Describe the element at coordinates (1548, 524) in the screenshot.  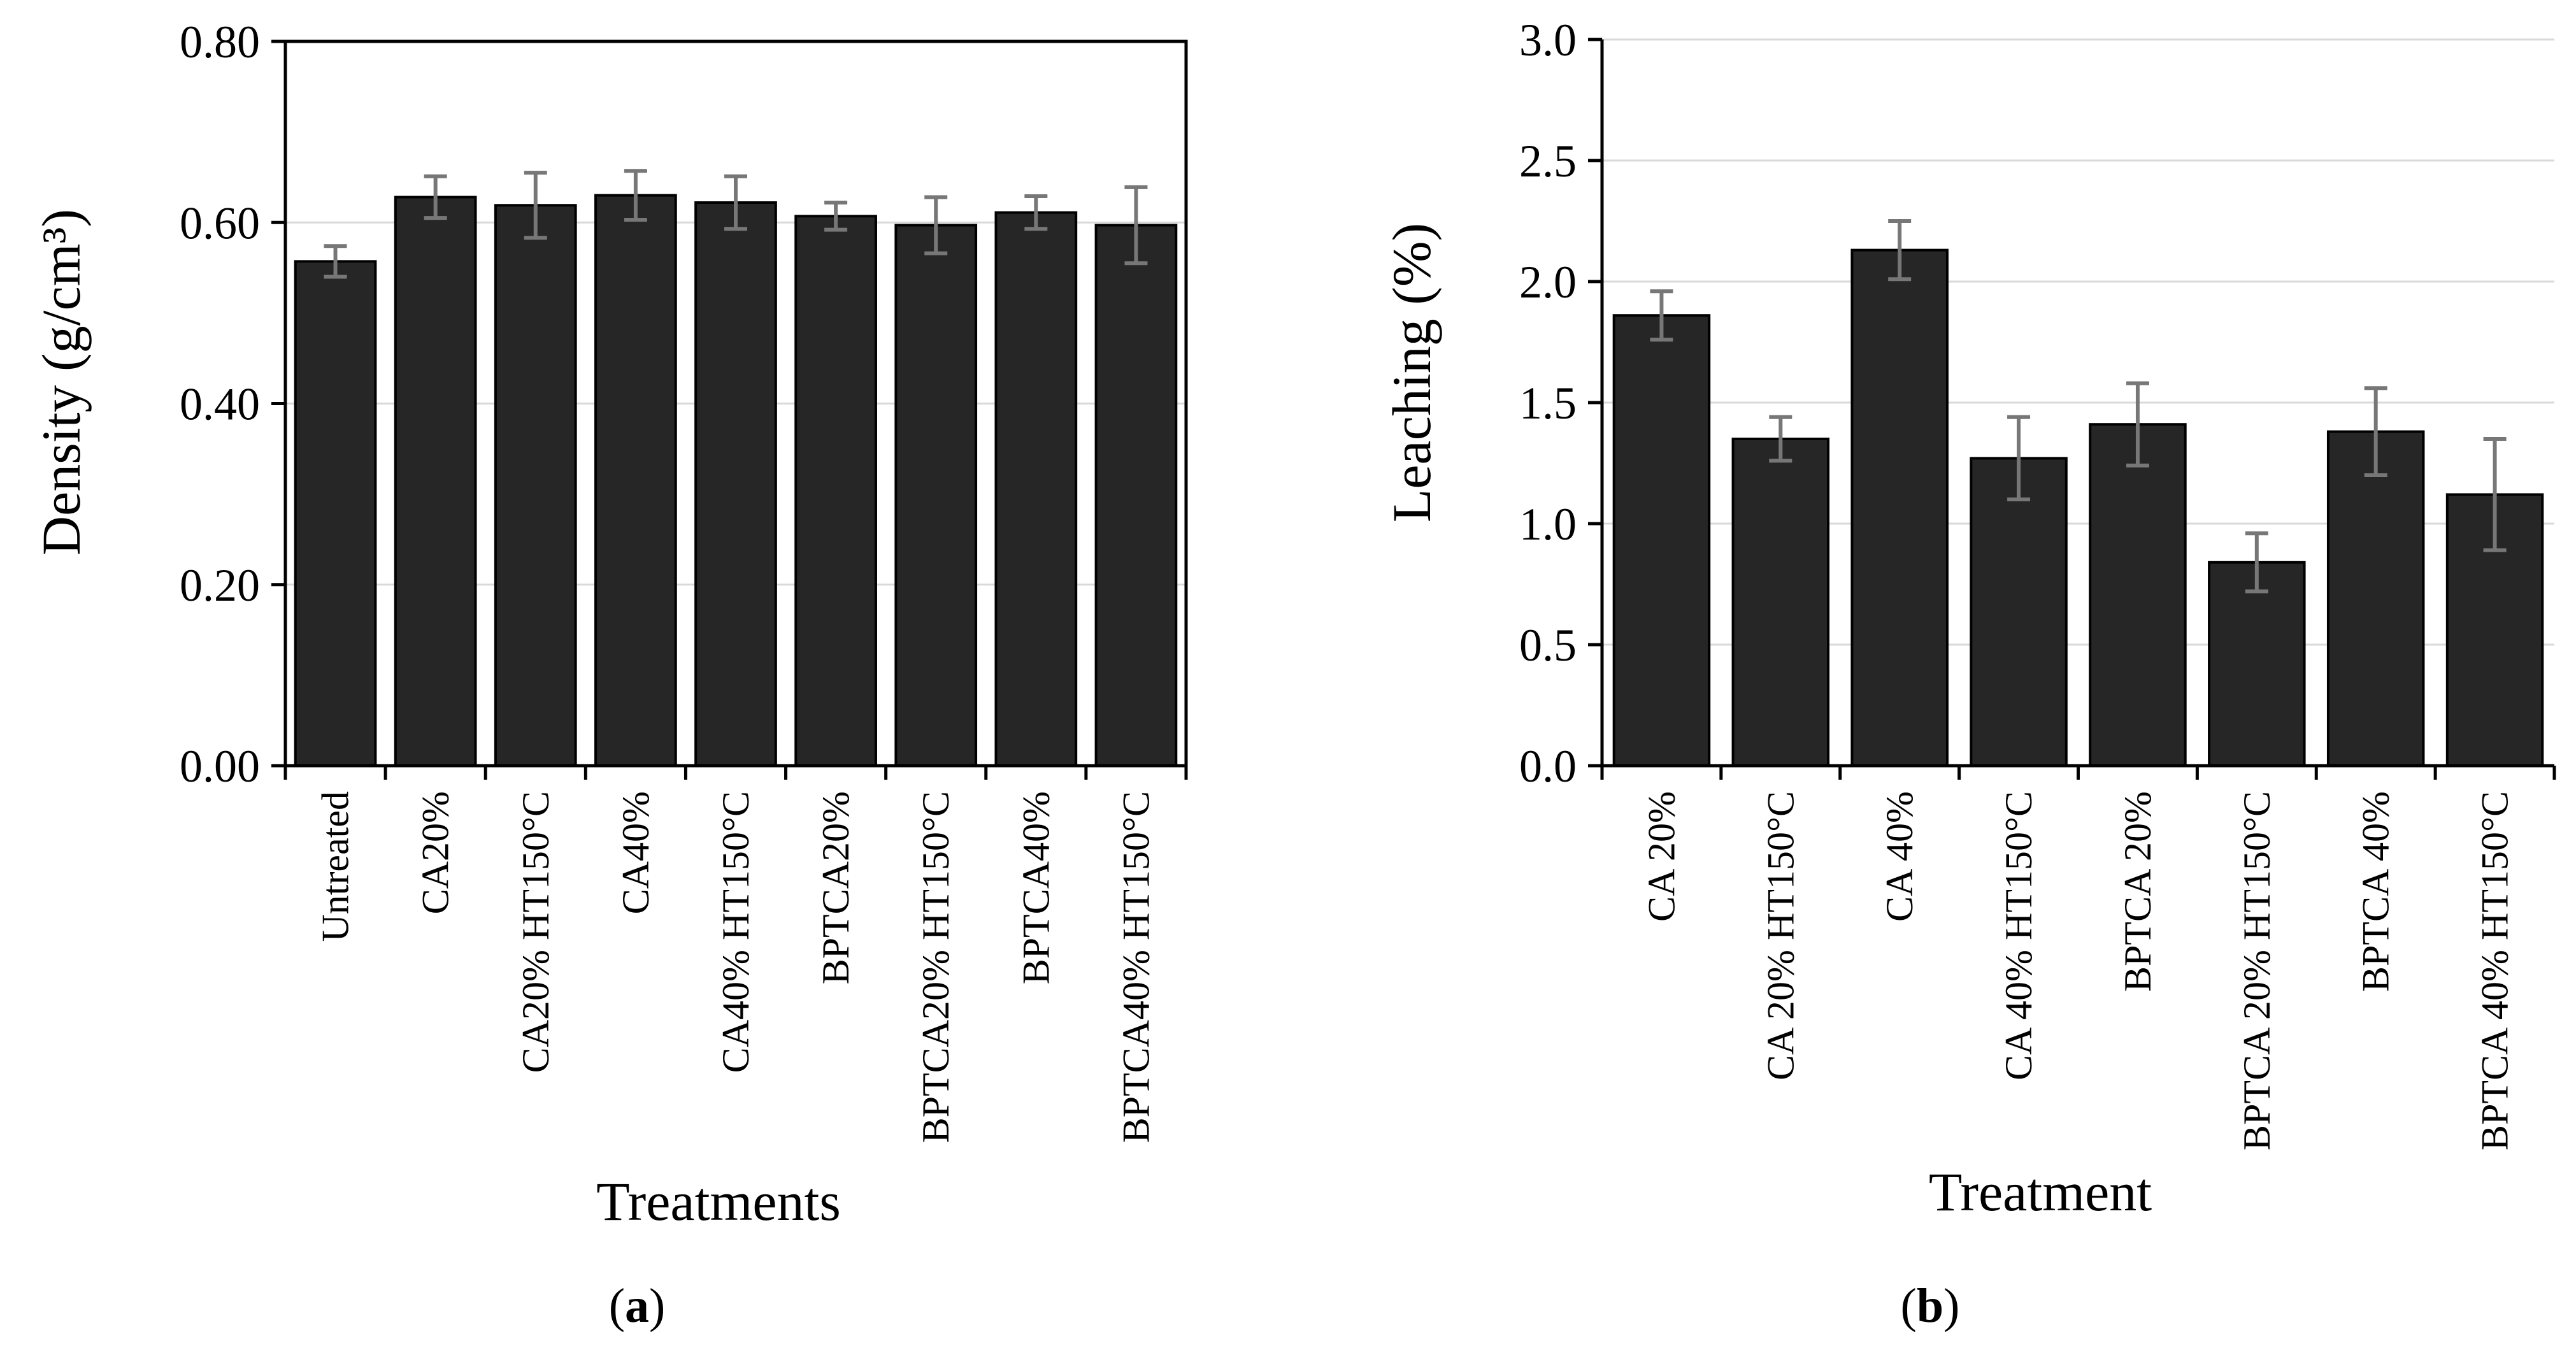
I see `y-tick-label-b: 1.0` at that location.